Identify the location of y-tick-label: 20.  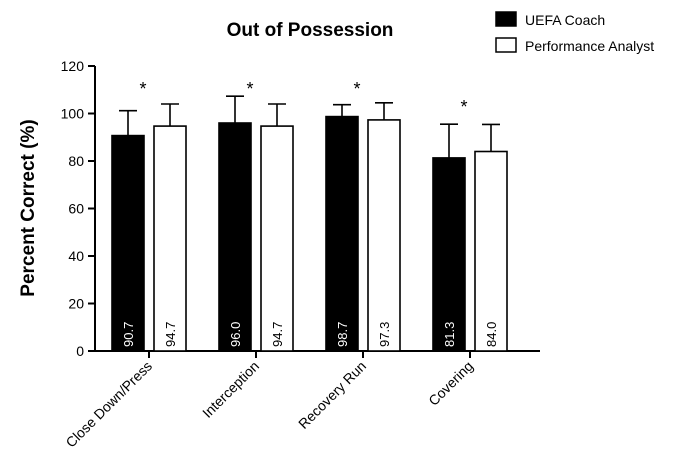
(76, 304).